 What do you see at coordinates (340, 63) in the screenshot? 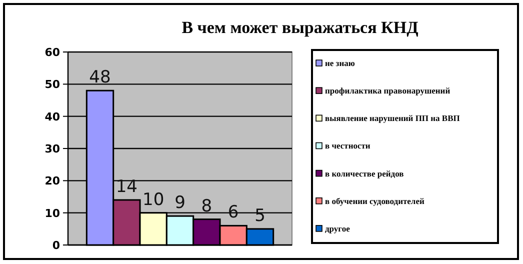
I see `legend-label: не знаю` at bounding box center [340, 63].